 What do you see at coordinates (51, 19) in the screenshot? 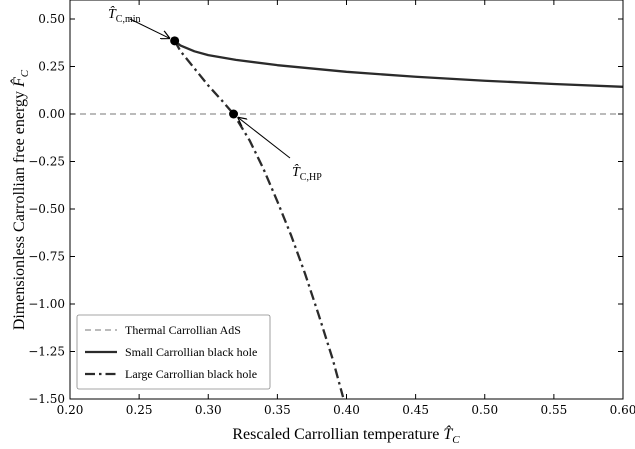
I see `y-tick-label: 0.50` at bounding box center [51, 19].